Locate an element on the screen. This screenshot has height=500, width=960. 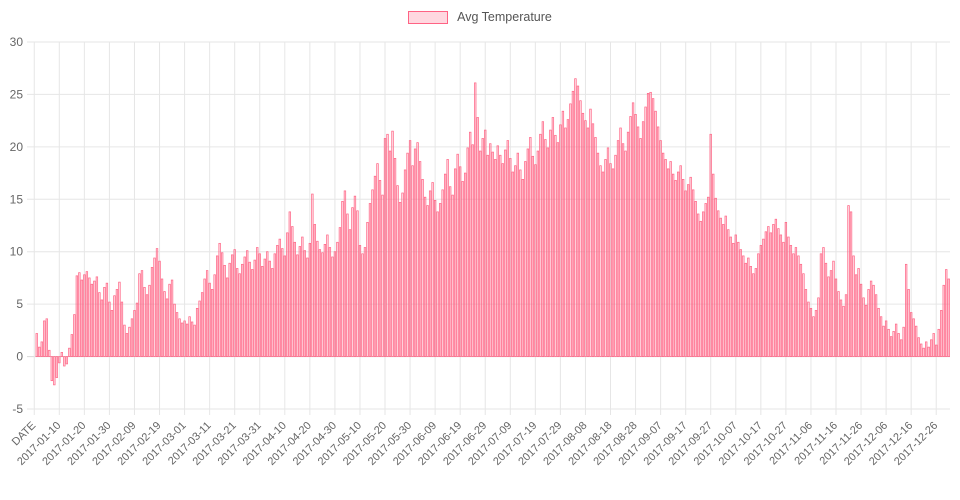
y-tick-label: 5 is located at coordinates (19, 304).